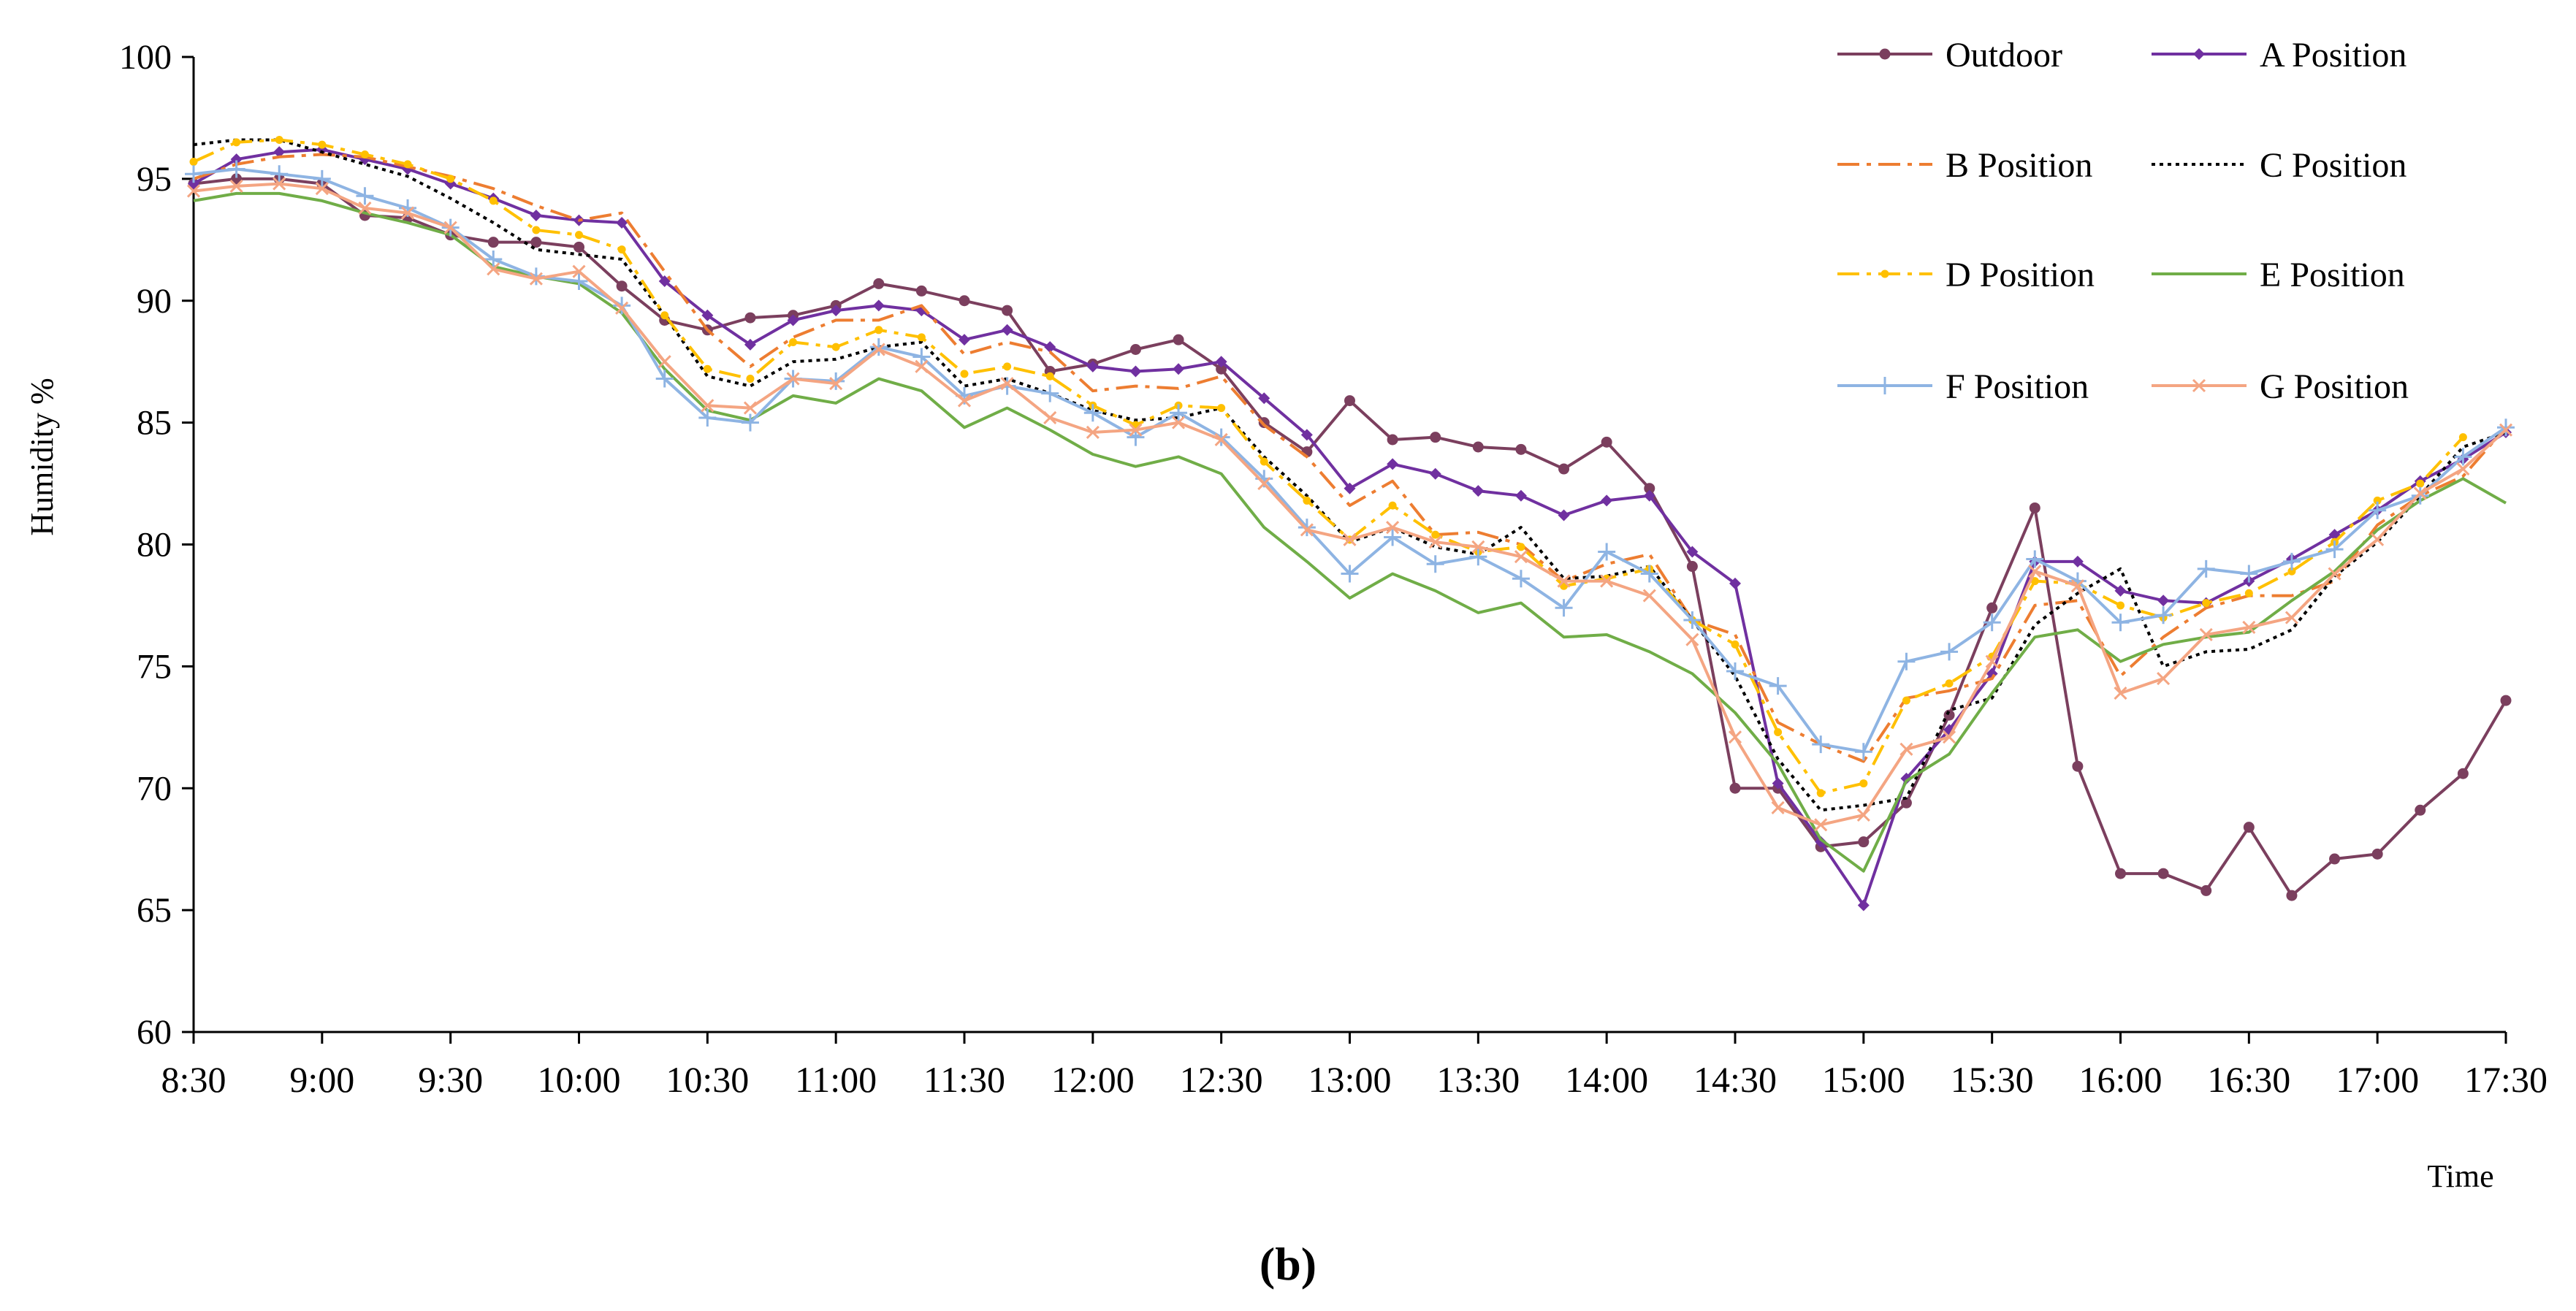 The image size is (2576, 1311). Describe the element at coordinates (1885, 54) in the screenshot. I see `legend-marker-outdoor` at that location.